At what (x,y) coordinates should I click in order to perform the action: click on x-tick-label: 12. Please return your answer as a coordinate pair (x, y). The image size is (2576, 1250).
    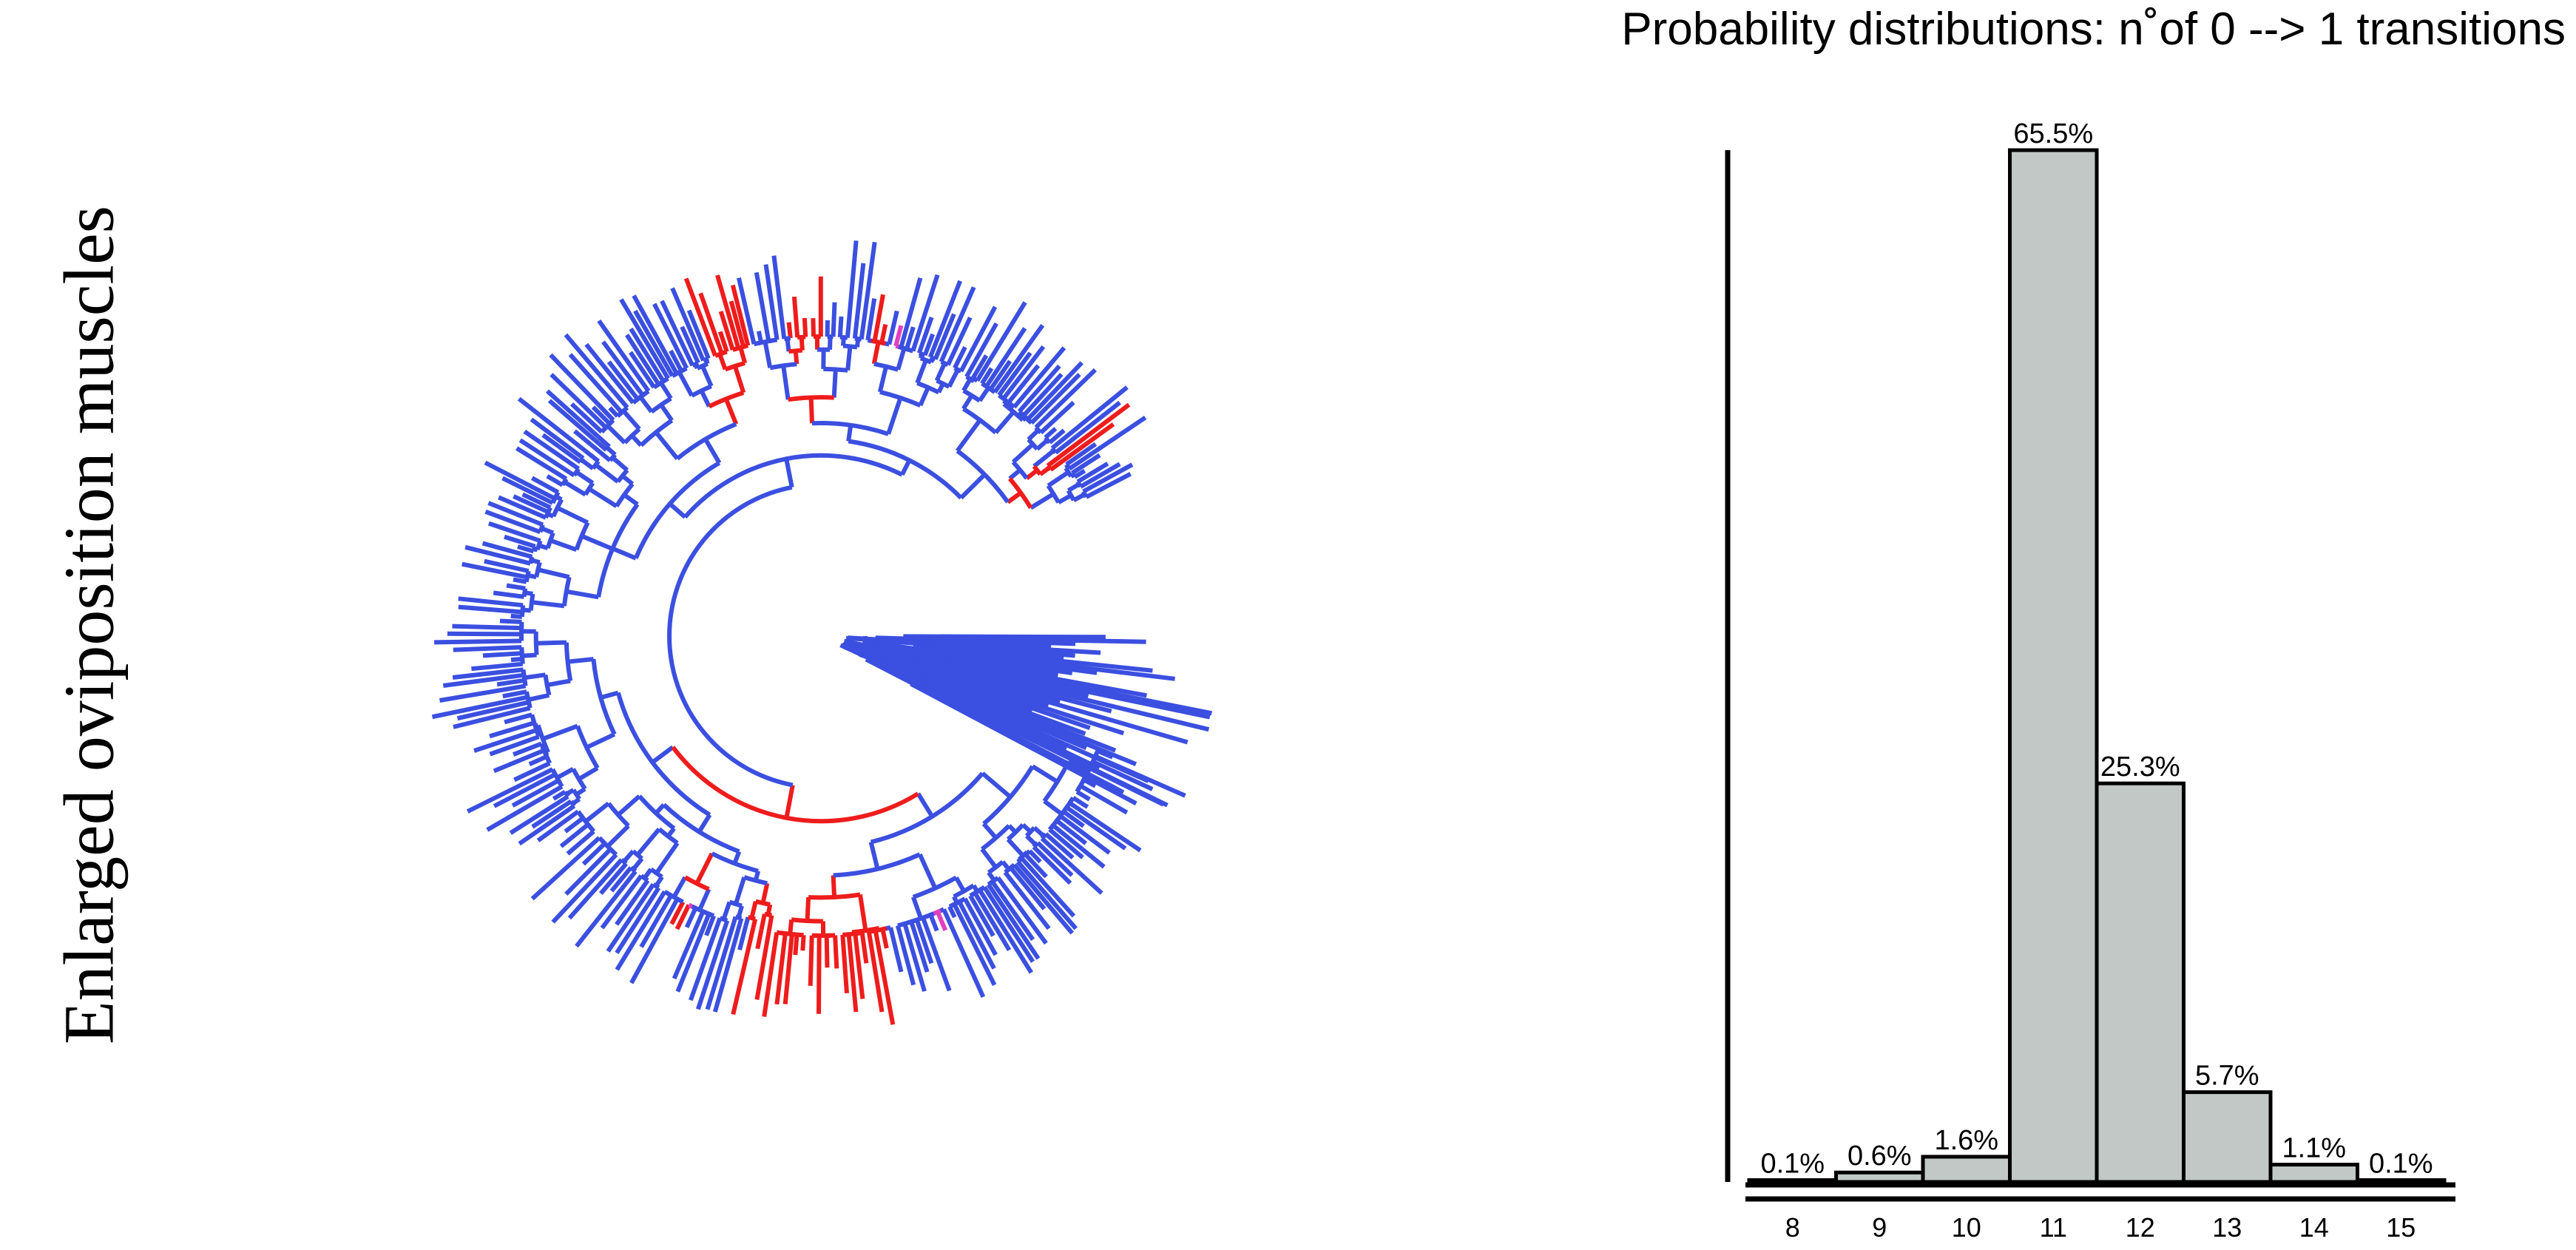
    Looking at the image, I should click on (2140, 1228).